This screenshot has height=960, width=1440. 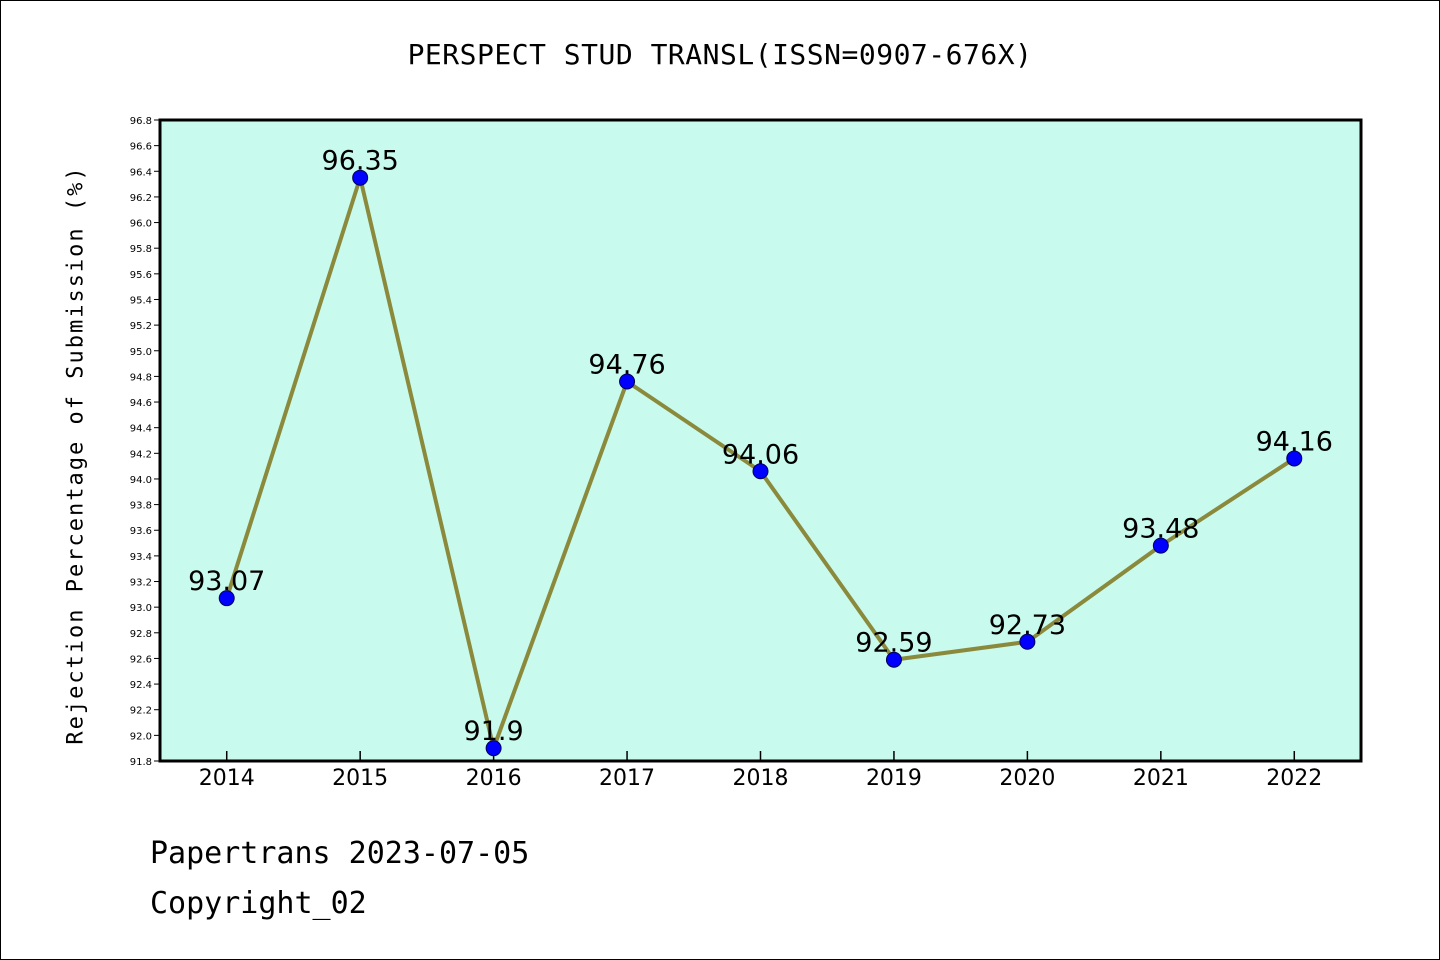 What do you see at coordinates (141, 300) in the screenshot?
I see `y-tick-label: 95.4` at bounding box center [141, 300].